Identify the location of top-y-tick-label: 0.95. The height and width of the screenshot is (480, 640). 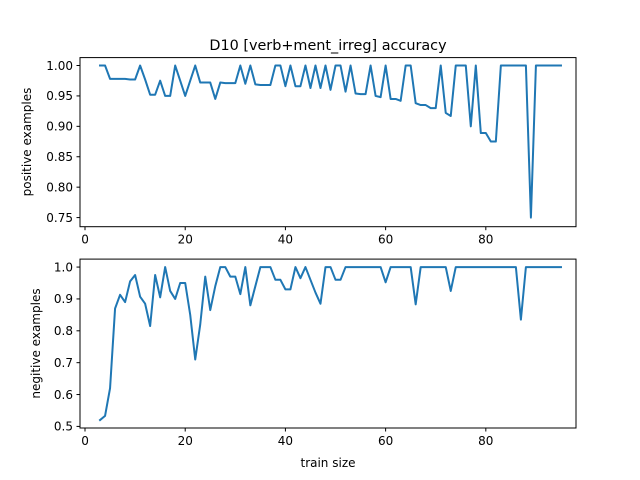
(59, 96).